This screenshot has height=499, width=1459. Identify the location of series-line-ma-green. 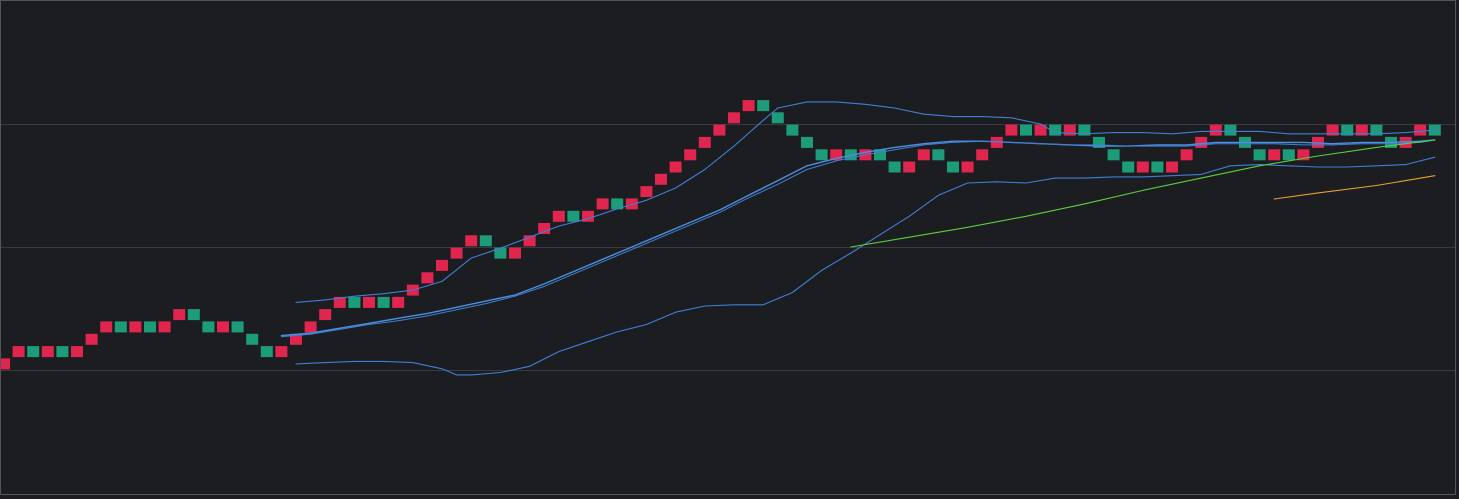
(1143, 193).